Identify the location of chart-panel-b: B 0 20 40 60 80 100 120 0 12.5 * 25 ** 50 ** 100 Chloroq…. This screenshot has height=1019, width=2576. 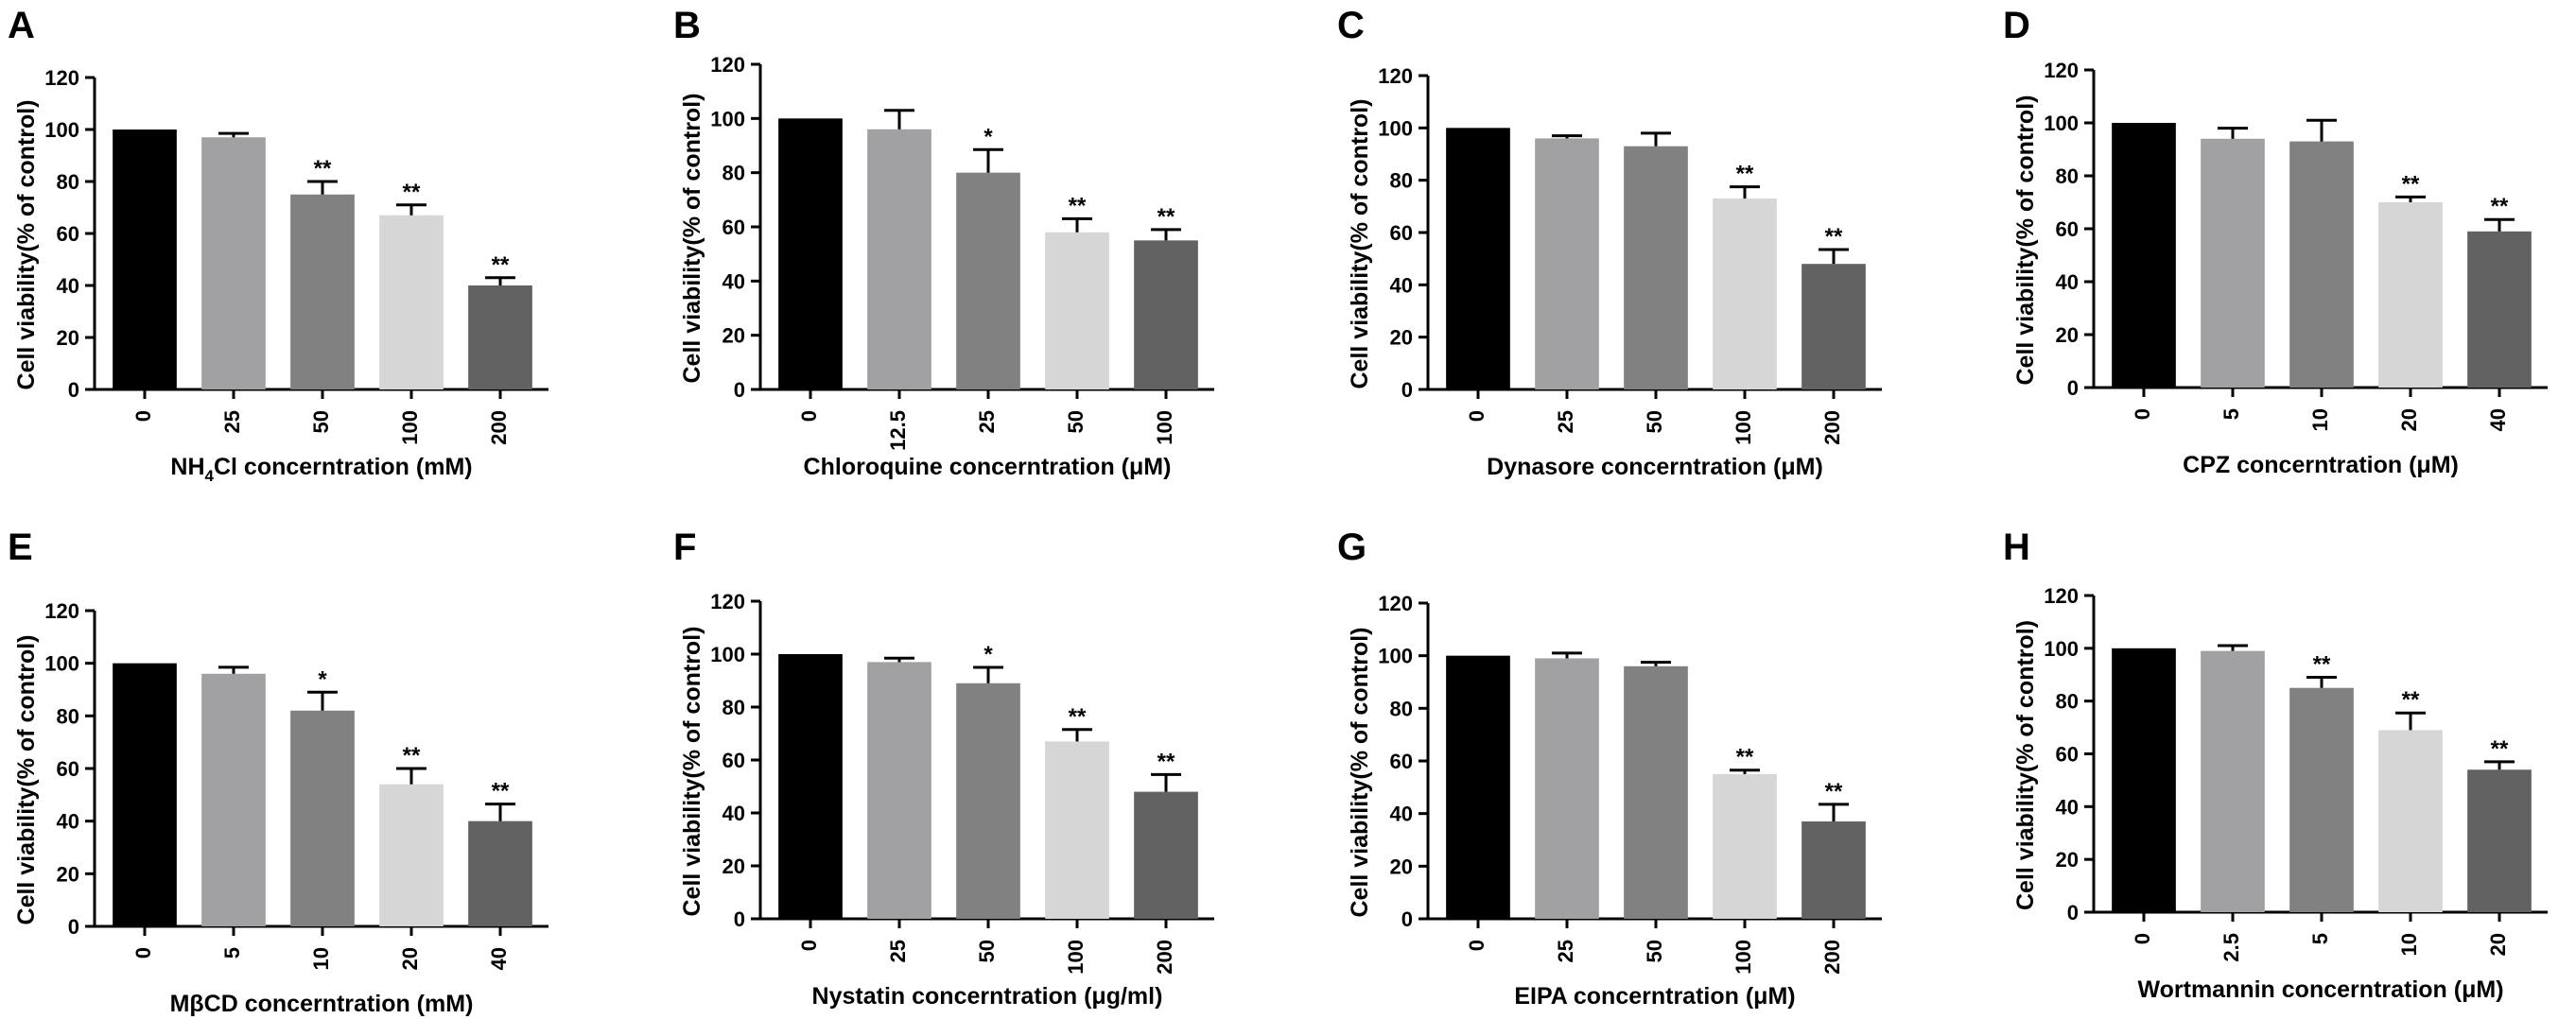
(943, 243).